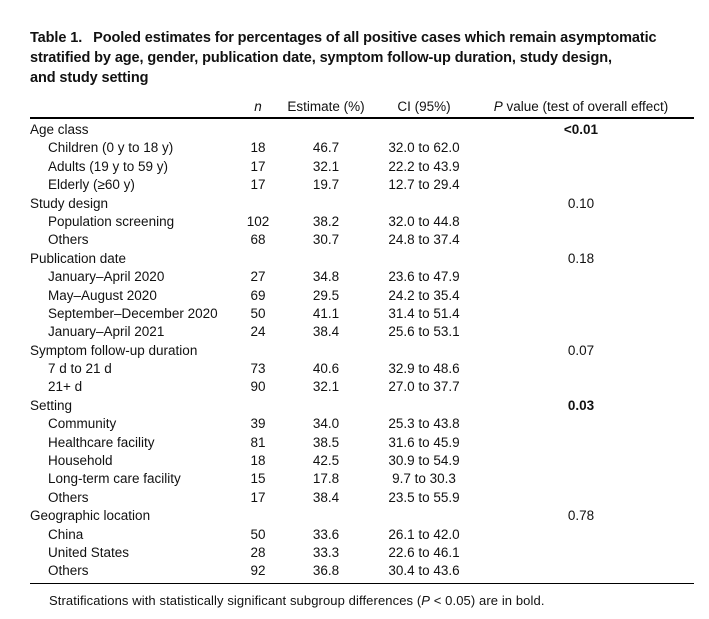  What do you see at coordinates (581, 258) in the screenshot?
I see `cell-pvalue: 0.18` at bounding box center [581, 258].